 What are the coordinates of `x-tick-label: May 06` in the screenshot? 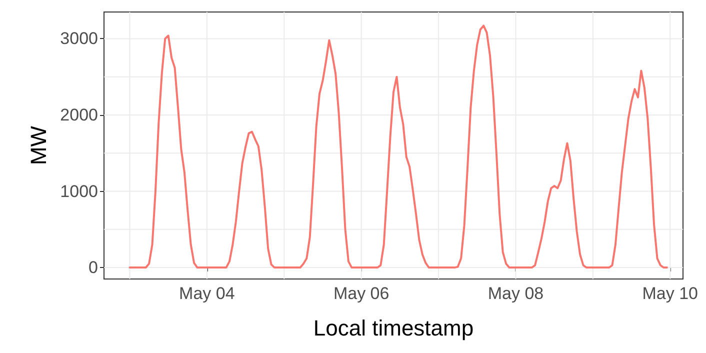 It's located at (361, 293).